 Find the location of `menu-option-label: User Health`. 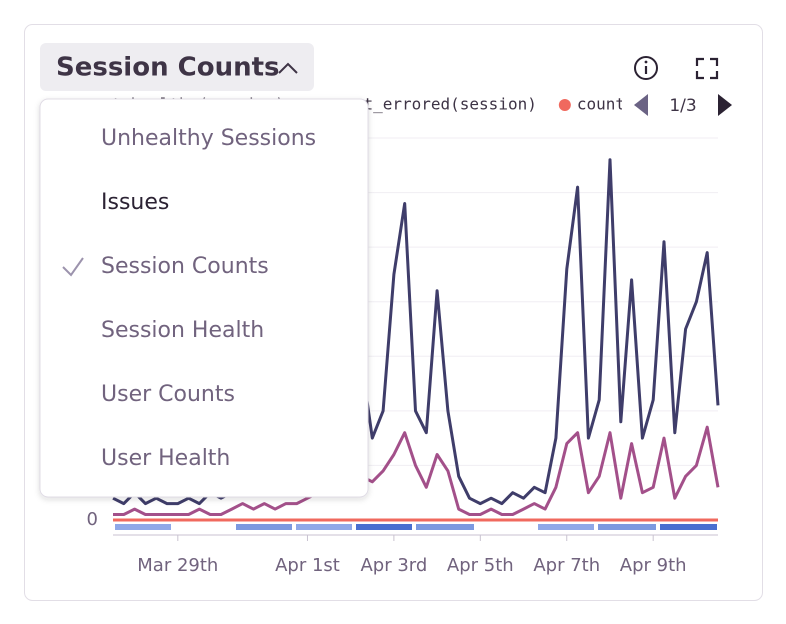

menu-option-label: User Health is located at coordinates (165, 458).